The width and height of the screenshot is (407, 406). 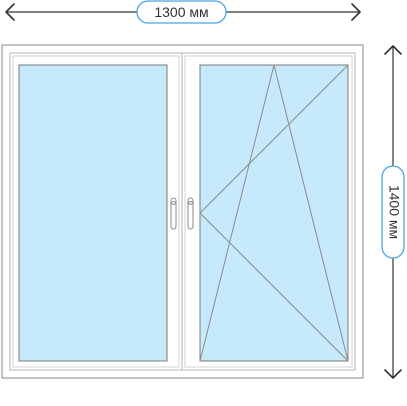 I want to click on height-label: 1400 мм, so click(x=394, y=212).